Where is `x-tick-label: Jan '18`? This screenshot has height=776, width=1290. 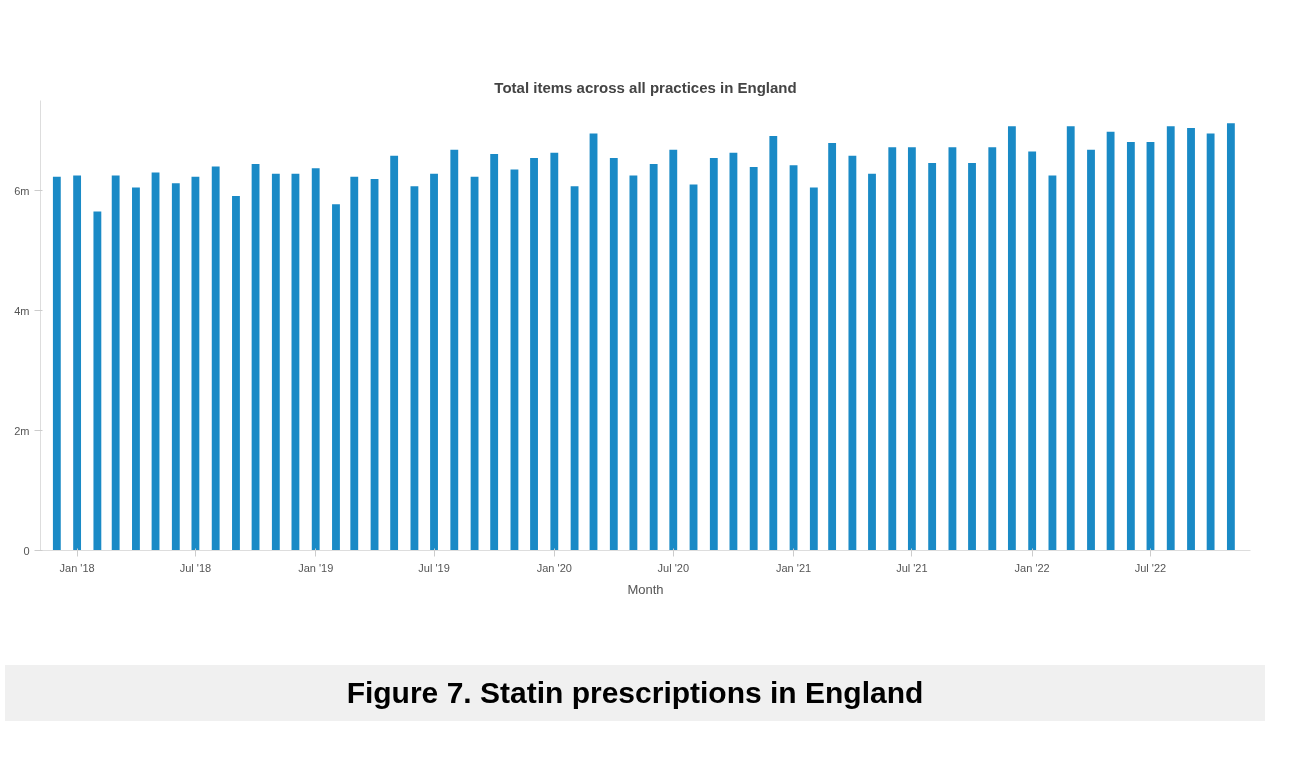
x-tick-label: Jan '18 is located at coordinates (77, 567).